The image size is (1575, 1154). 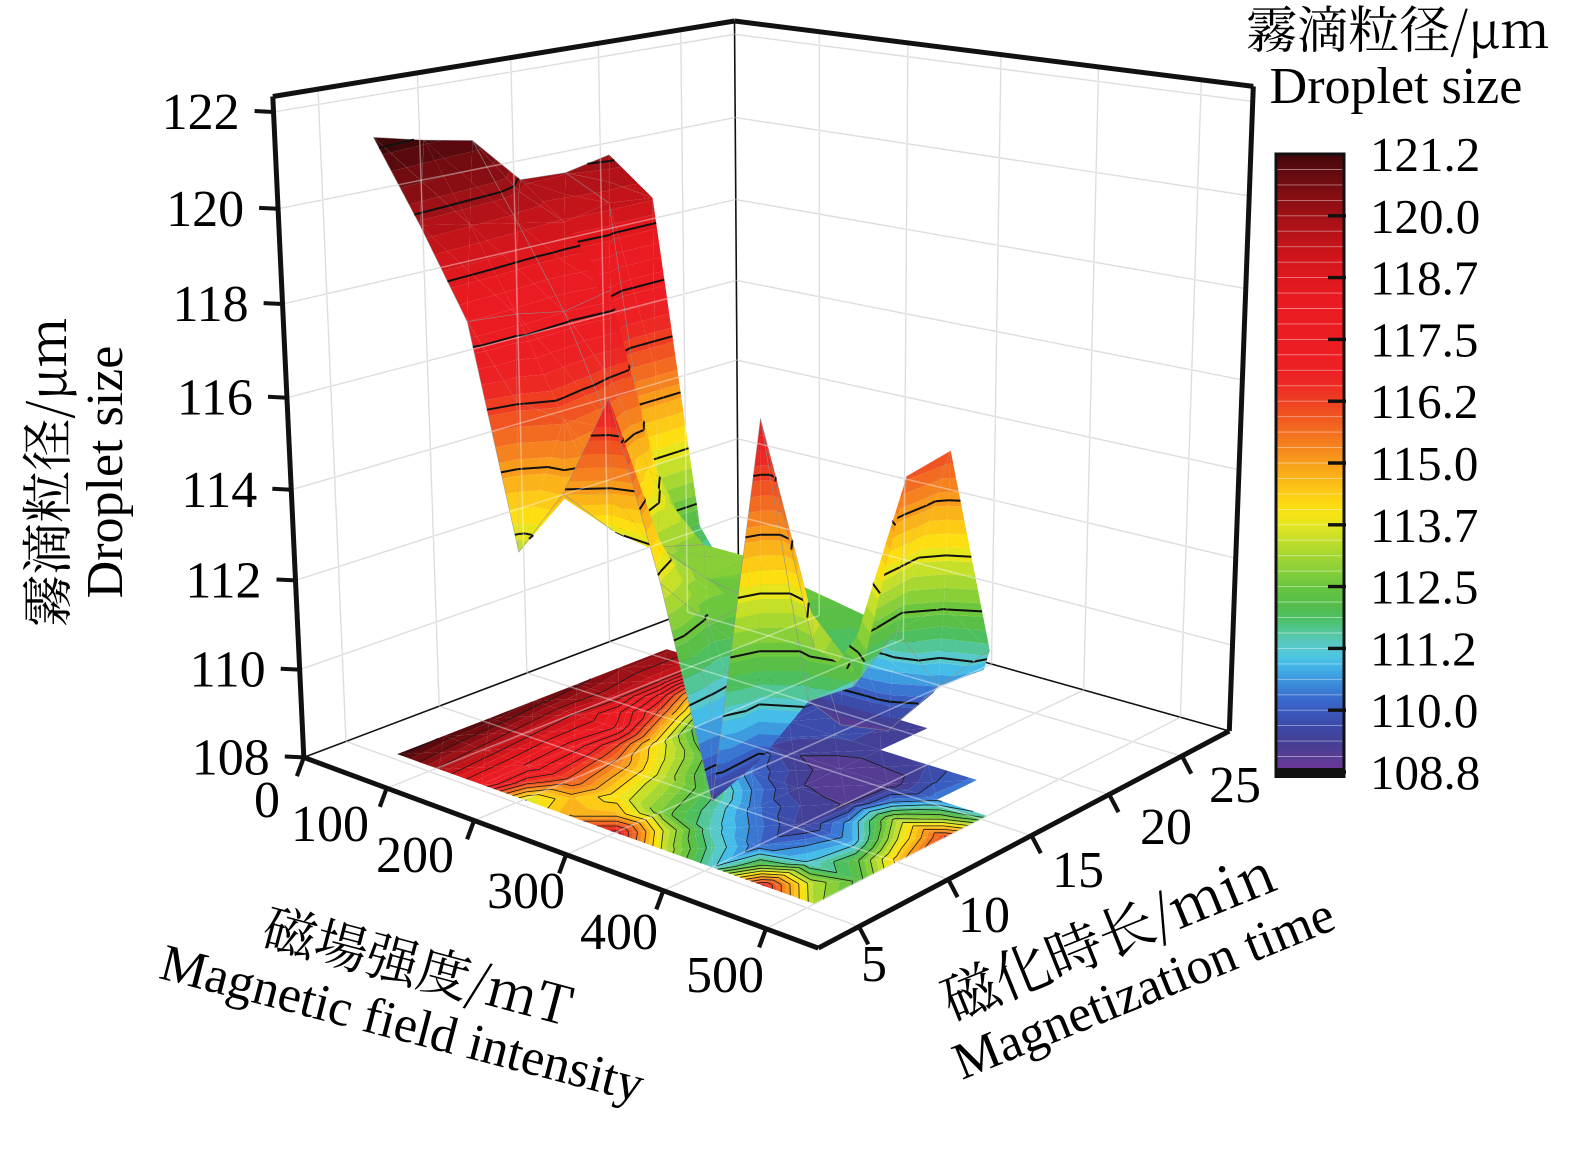 I want to click on svg-text: 122, so click(x=201, y=112).